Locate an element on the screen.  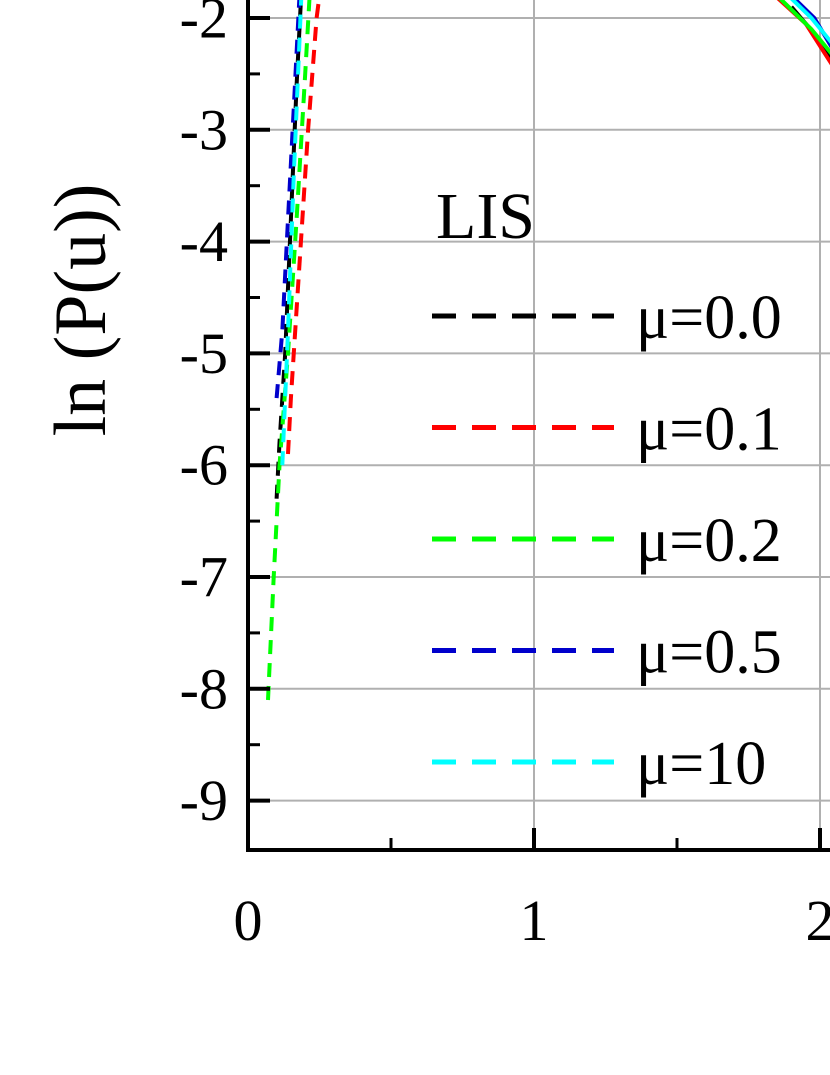
legend-label: μ=0.5 is located at coordinates (709, 653).